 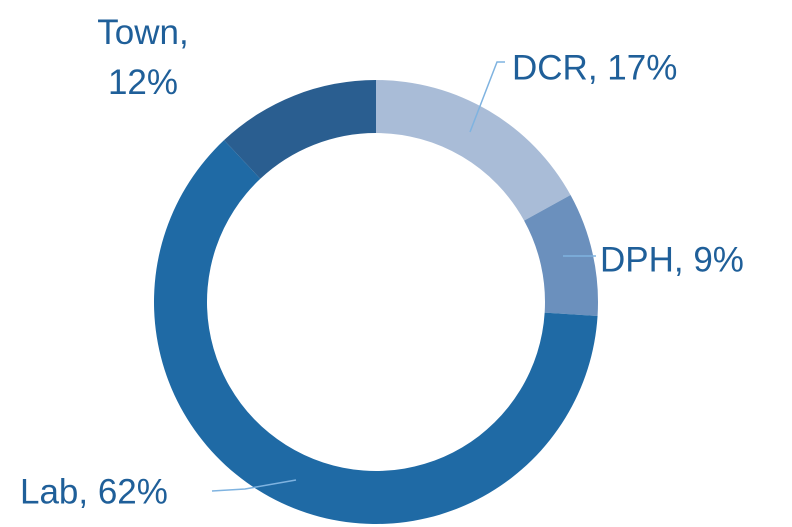 What do you see at coordinates (94, 491) in the screenshot?
I see `slice-label: Lab, 62%` at bounding box center [94, 491].